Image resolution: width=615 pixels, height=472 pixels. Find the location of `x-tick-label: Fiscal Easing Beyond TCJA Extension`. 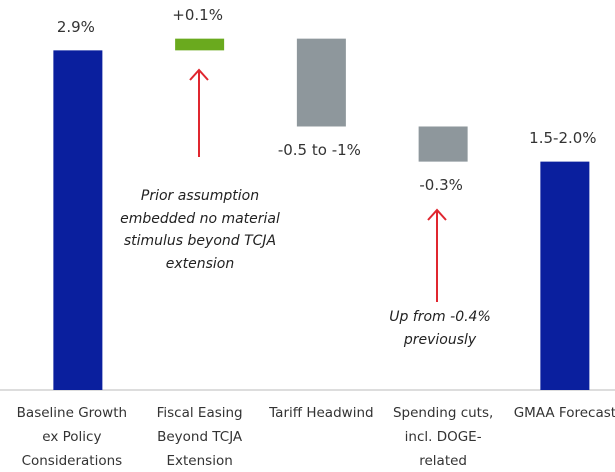

x-tick-label: Fiscal Easing Beyond TCJA Extension is located at coordinates (199, 437).